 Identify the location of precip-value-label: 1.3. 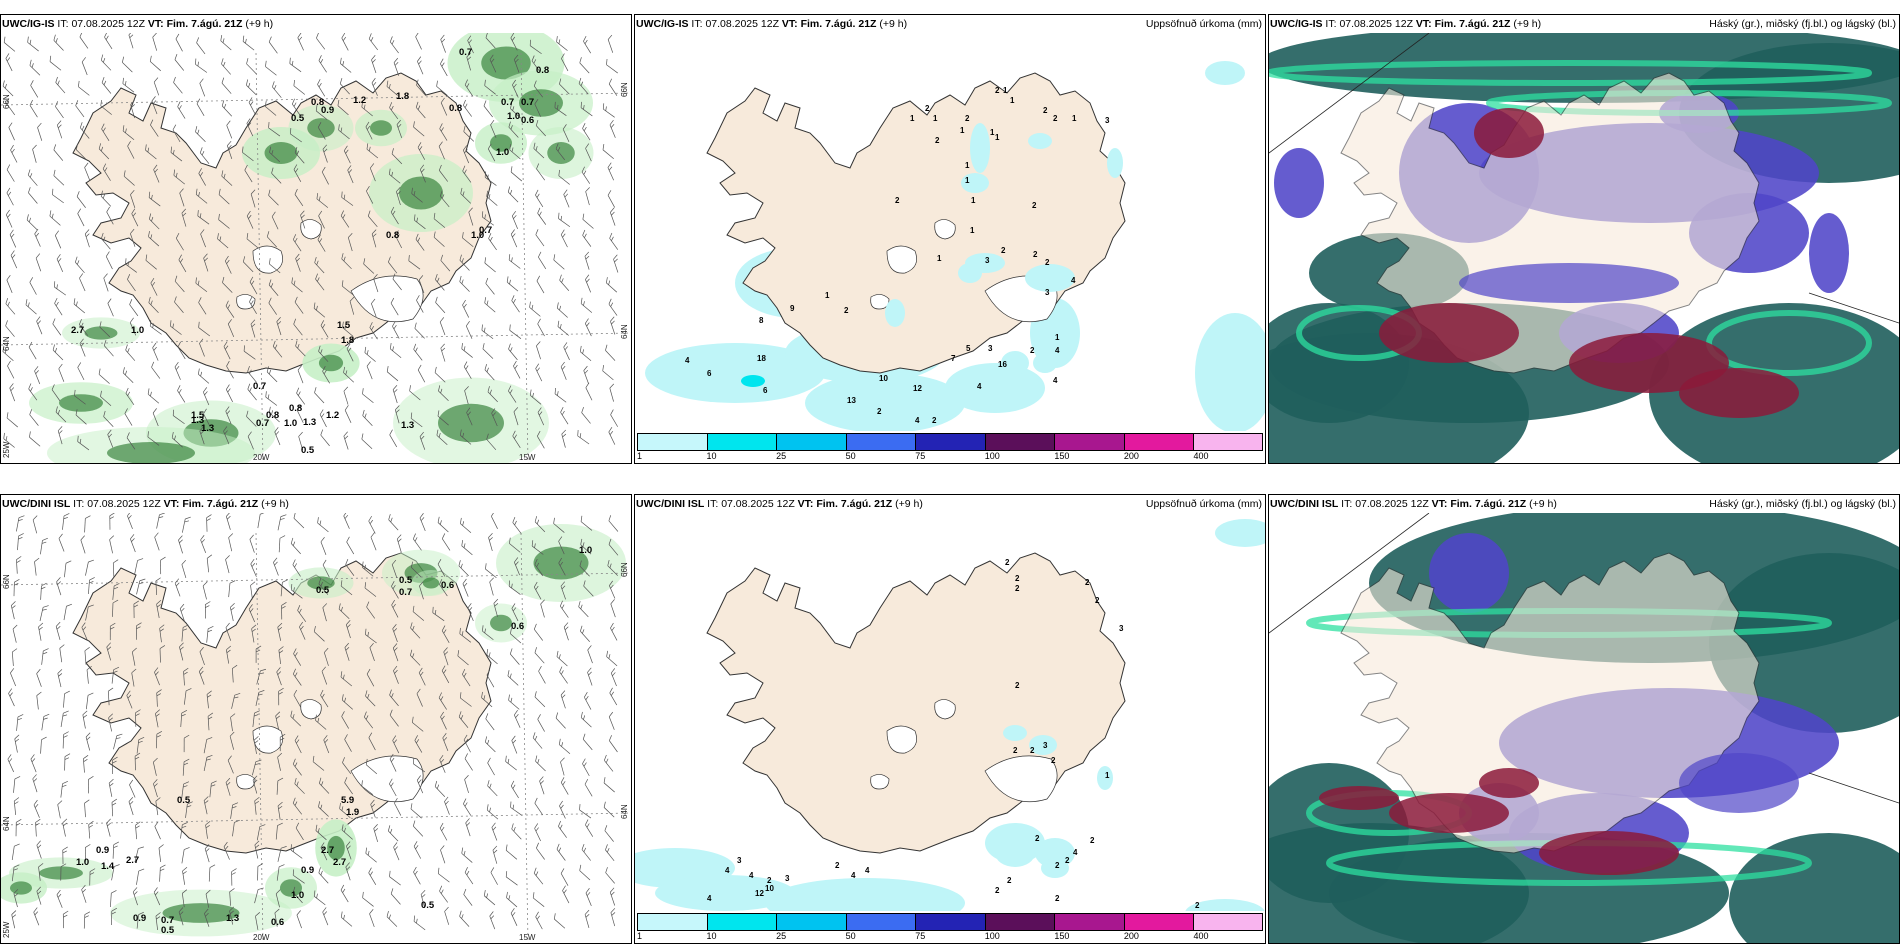
(407, 425).